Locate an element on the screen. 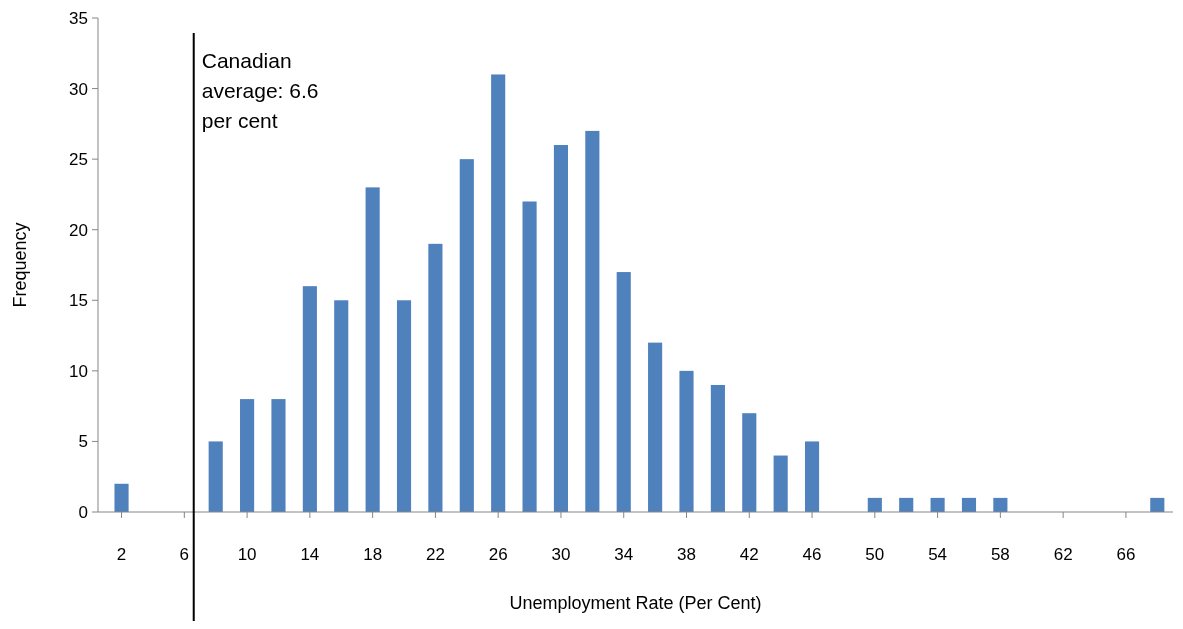 This screenshot has width=1183, height=629. x-tick-label: 46 is located at coordinates (812, 554).